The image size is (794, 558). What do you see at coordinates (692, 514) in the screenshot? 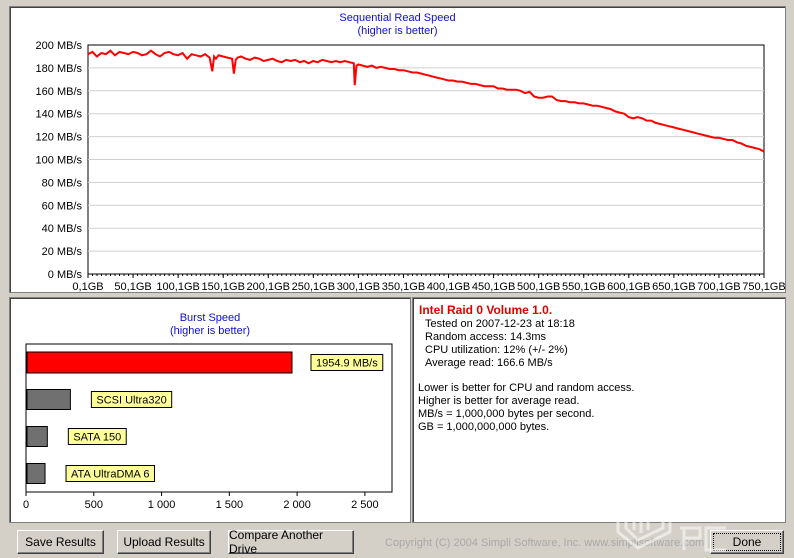
I see `purepc-logo` at bounding box center [692, 514].